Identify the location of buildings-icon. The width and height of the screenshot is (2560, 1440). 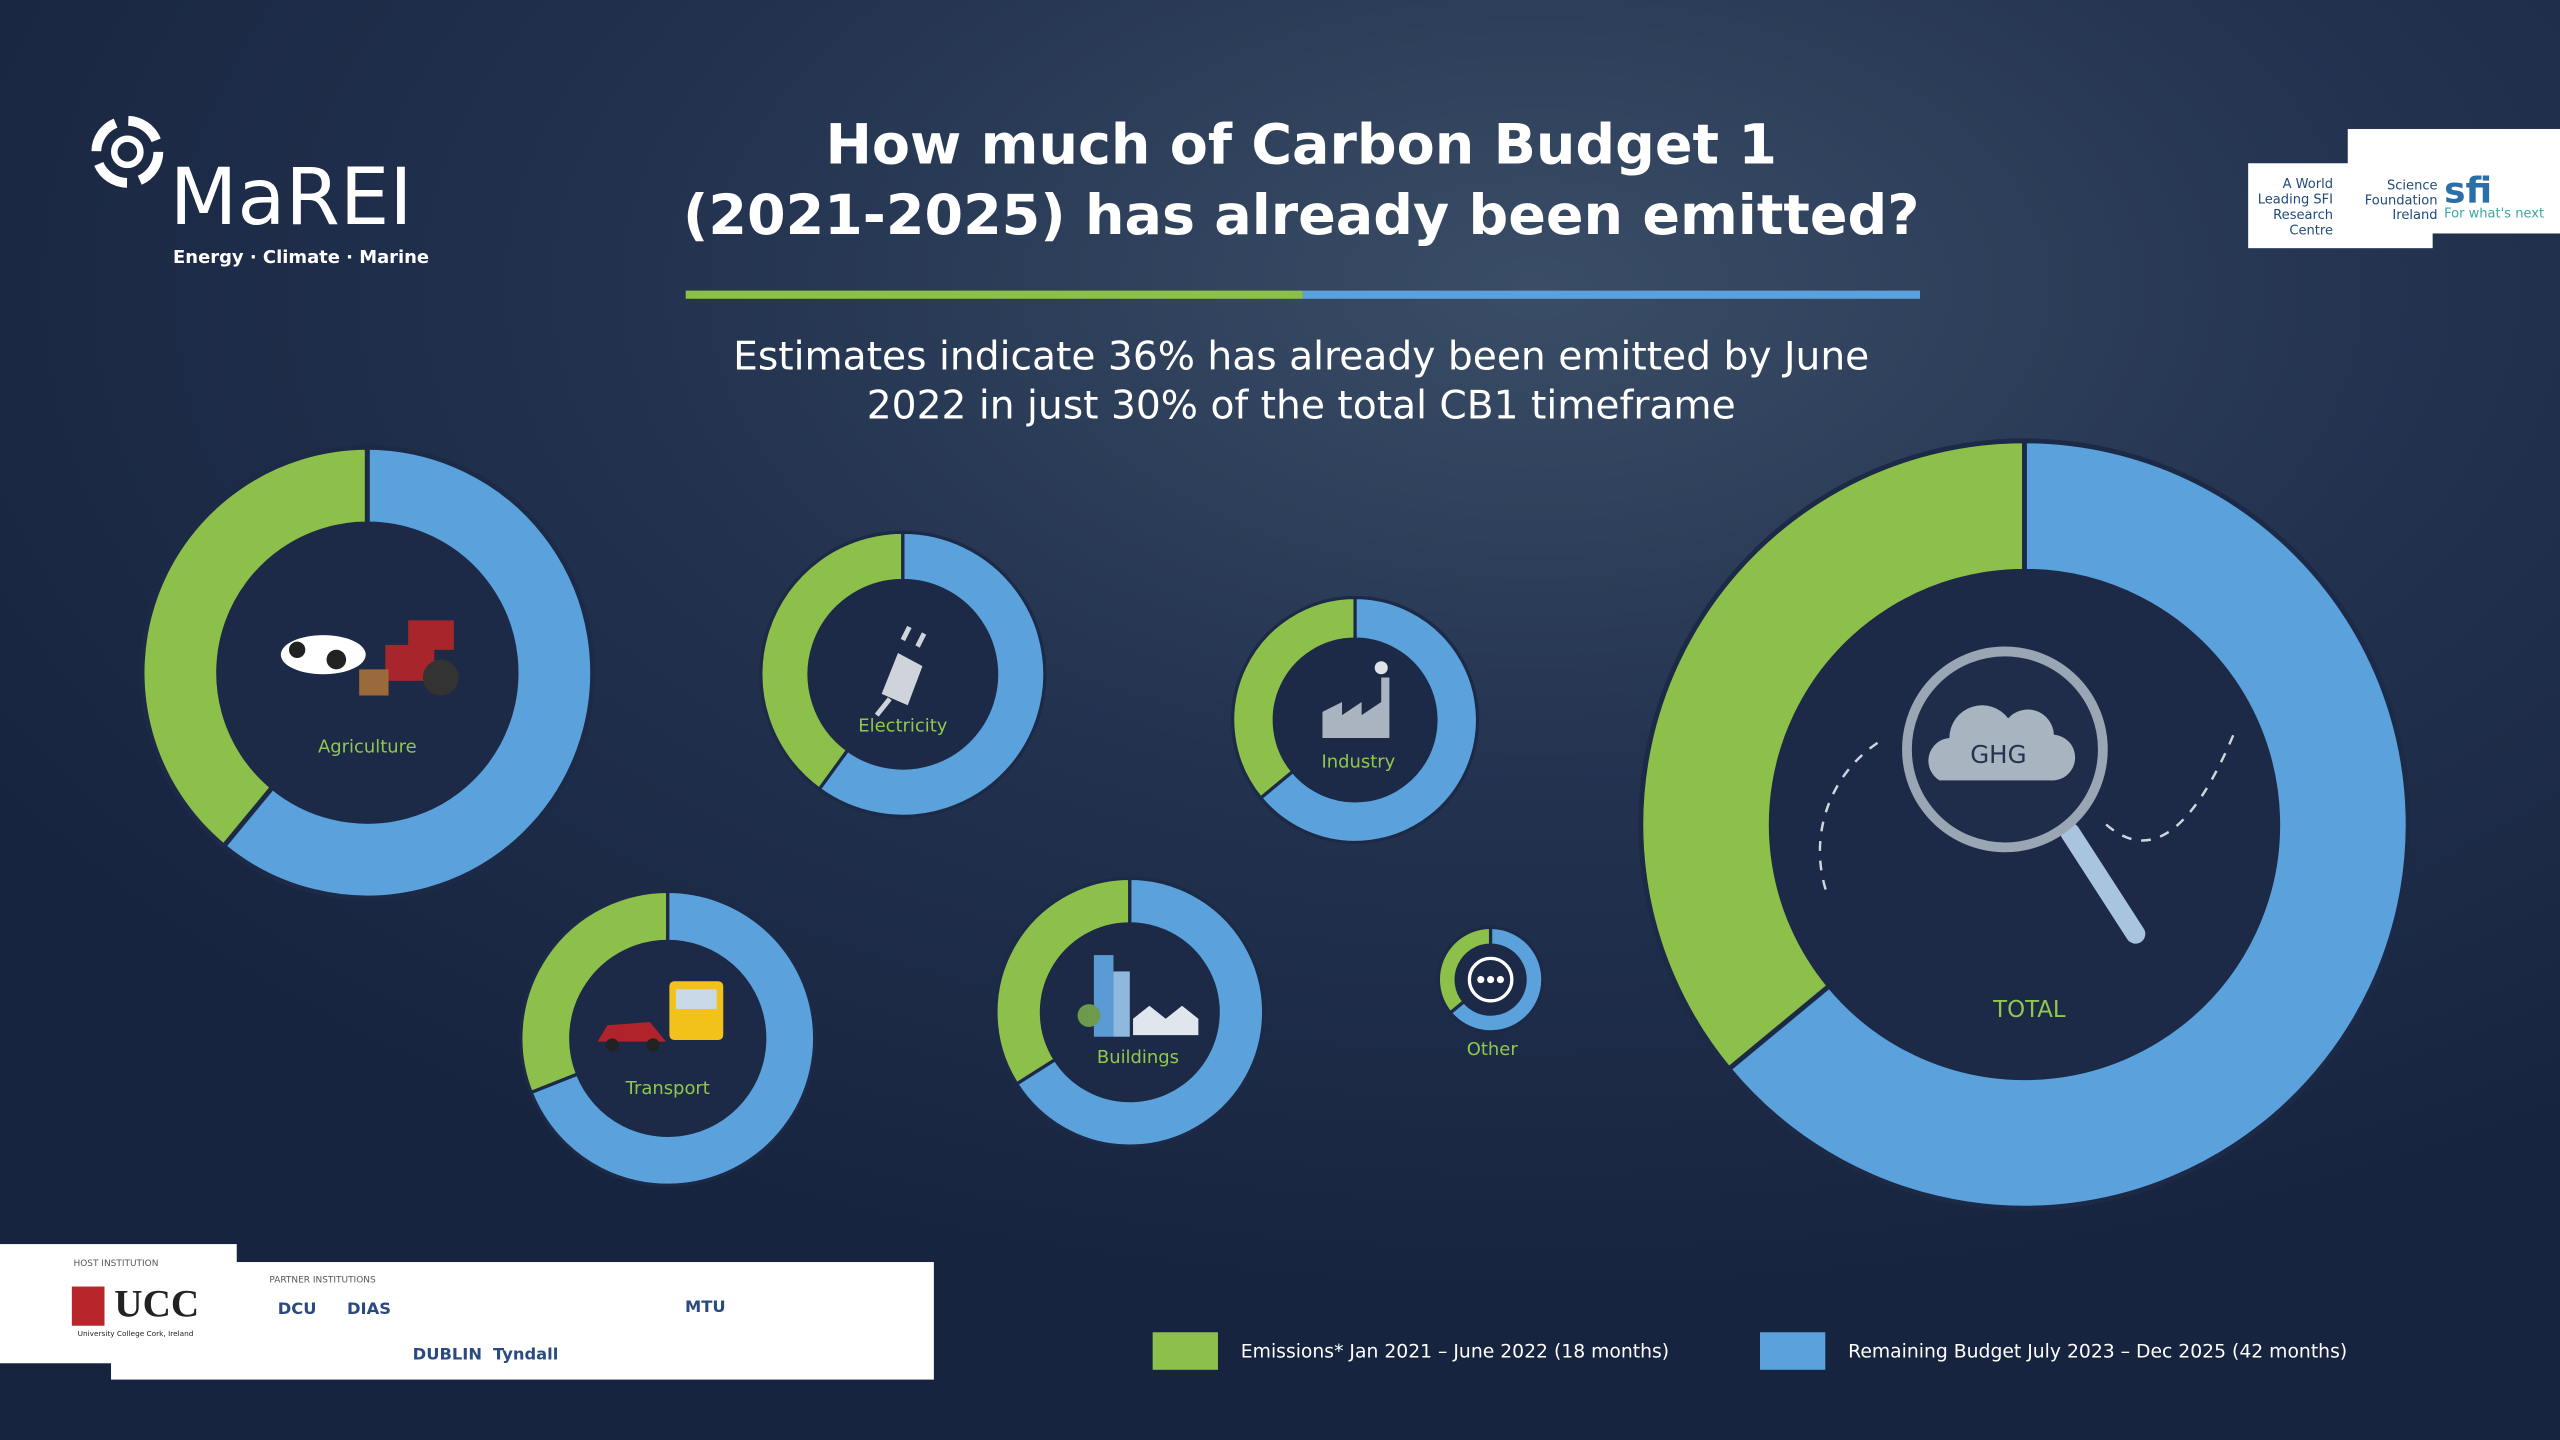
(1138, 996).